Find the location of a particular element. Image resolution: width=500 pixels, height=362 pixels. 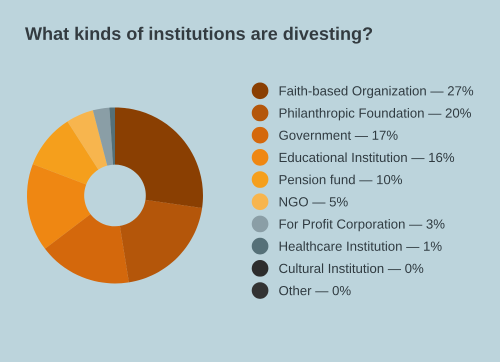

legend-label: Other — 0% is located at coordinates (315, 291).